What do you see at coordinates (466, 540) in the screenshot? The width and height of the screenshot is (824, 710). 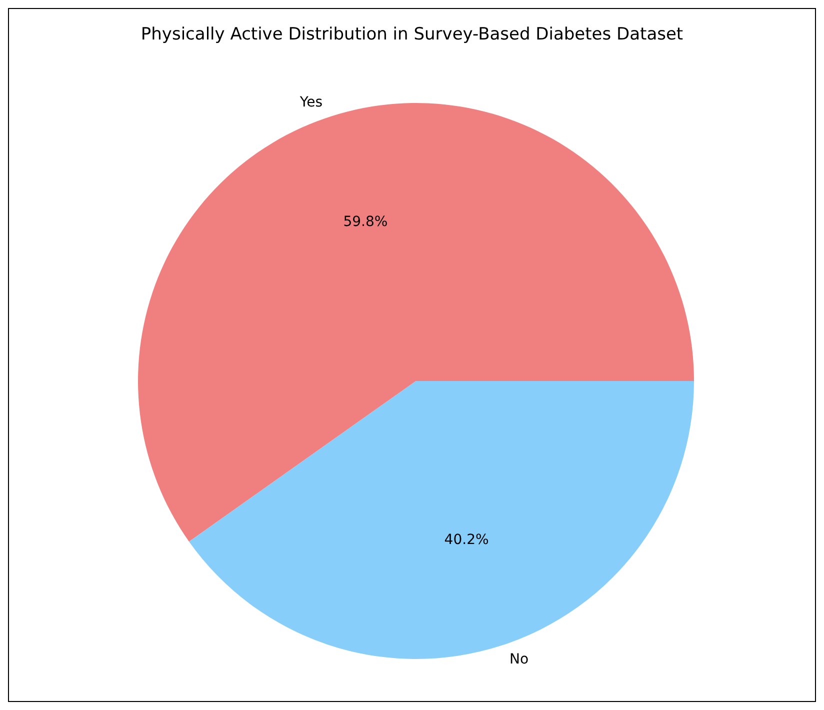 I see `data-label: 40.2%` at bounding box center [466, 540].